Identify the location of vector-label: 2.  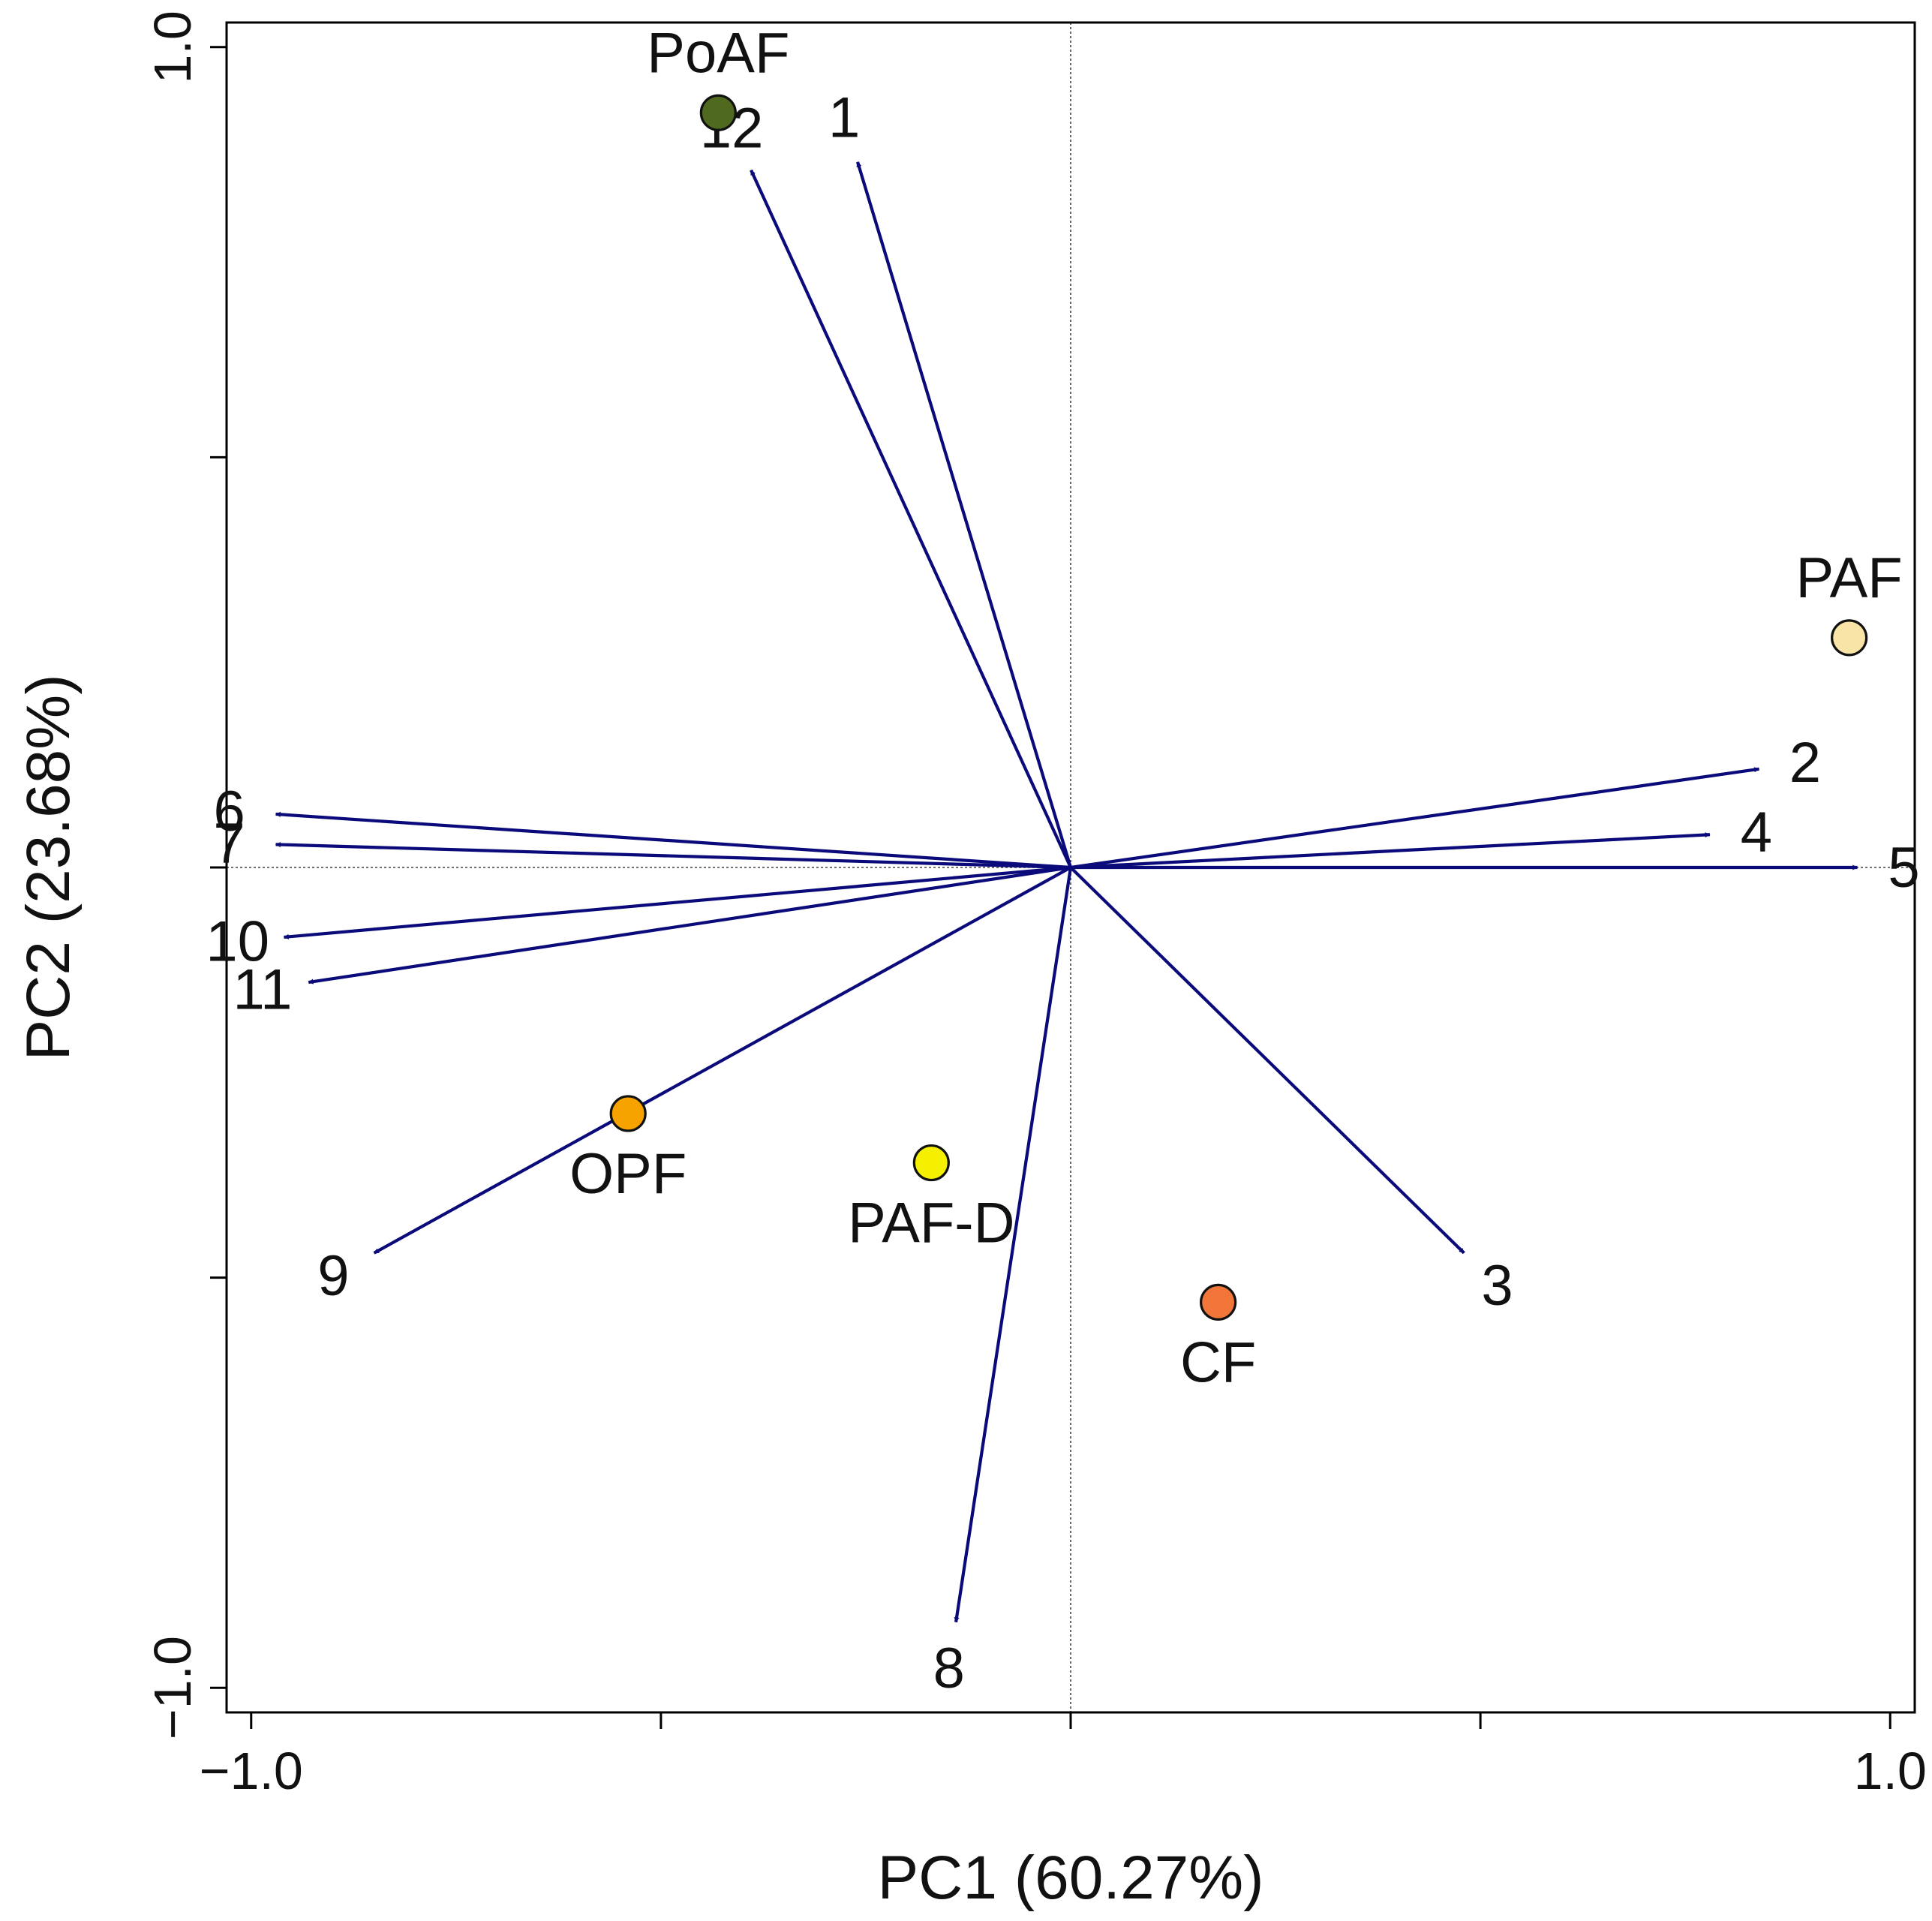
(1805, 763).